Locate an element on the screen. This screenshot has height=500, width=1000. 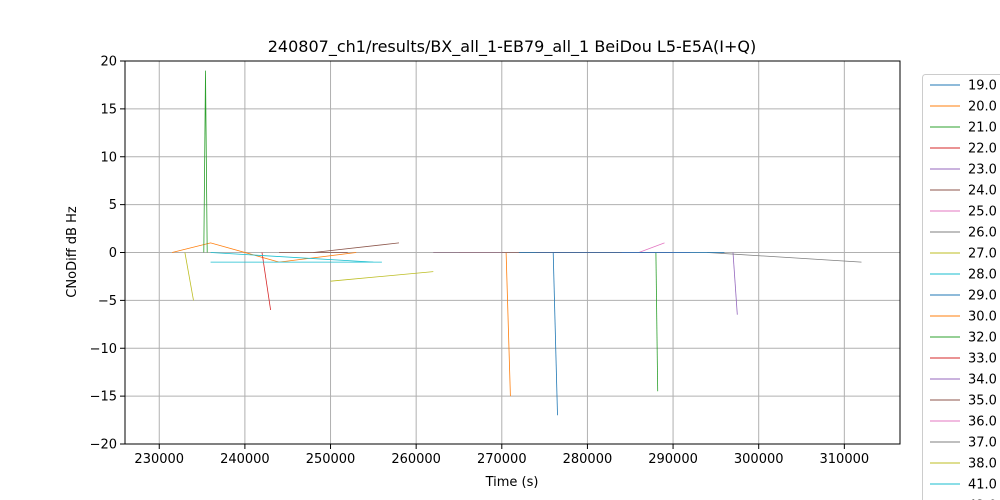
legend-label: 35.0 is located at coordinates (982, 401).